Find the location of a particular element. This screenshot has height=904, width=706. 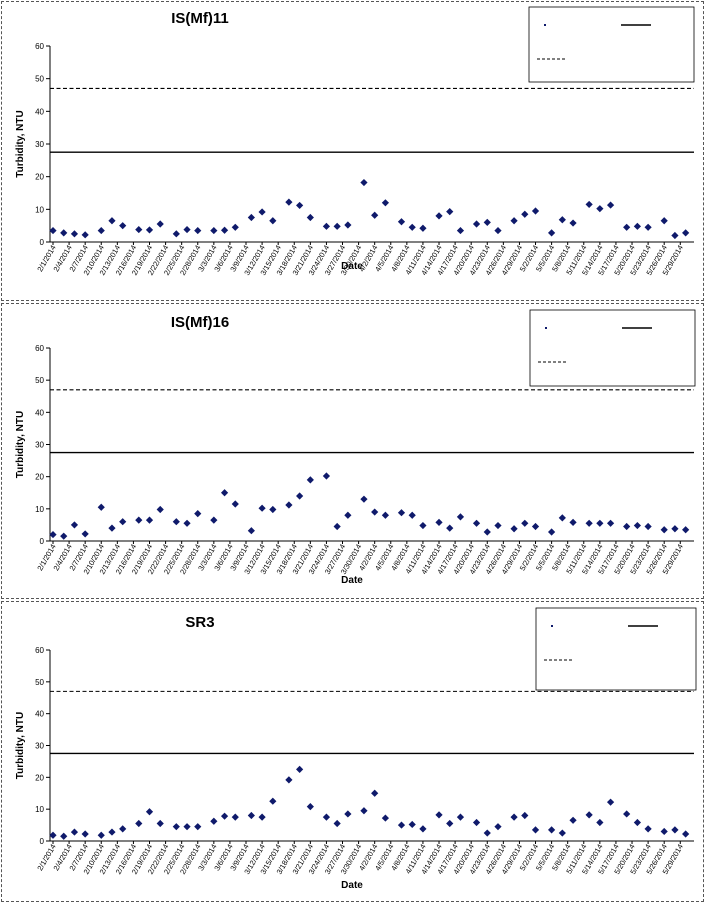

y-tick-label: 30 is located at coordinates (39, 445).